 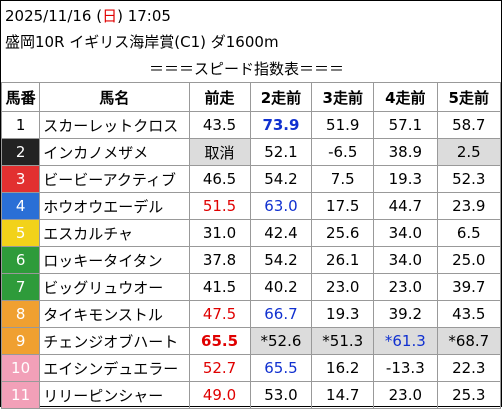 I want to click on horse-number: 6, so click(x=20, y=260).